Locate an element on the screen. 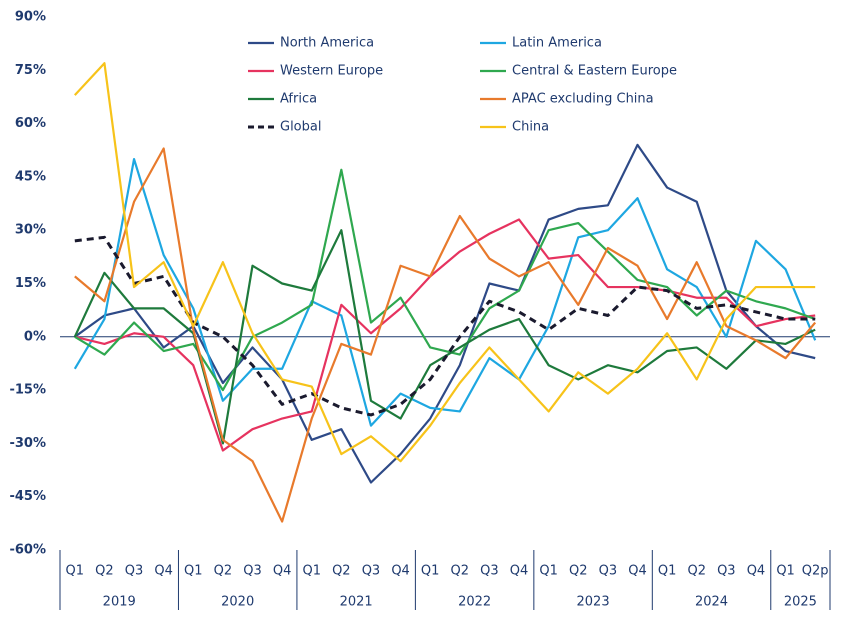 This screenshot has height=620, width=842. year-label: 2020 is located at coordinates (237, 602).